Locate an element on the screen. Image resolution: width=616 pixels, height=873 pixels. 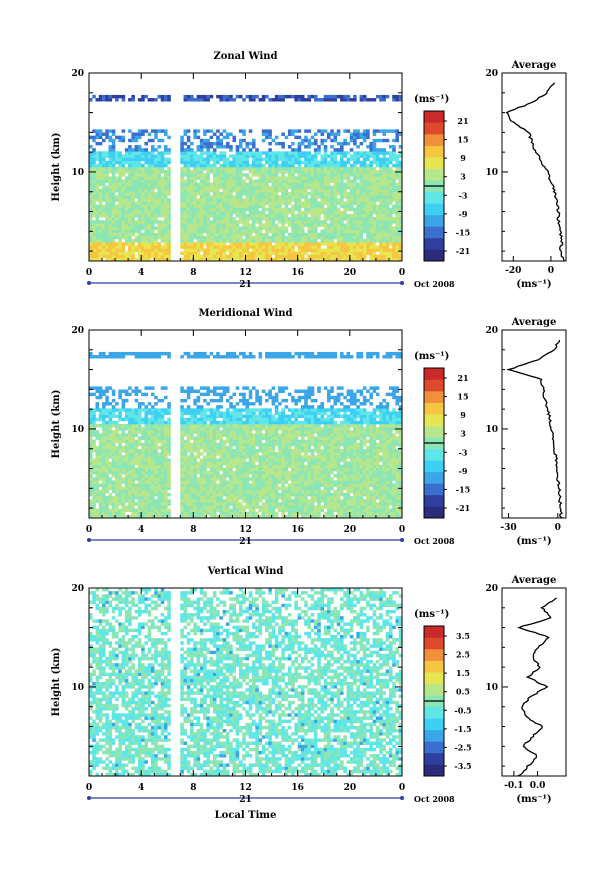
colorbar-swatch is located at coordinates (434, 232).